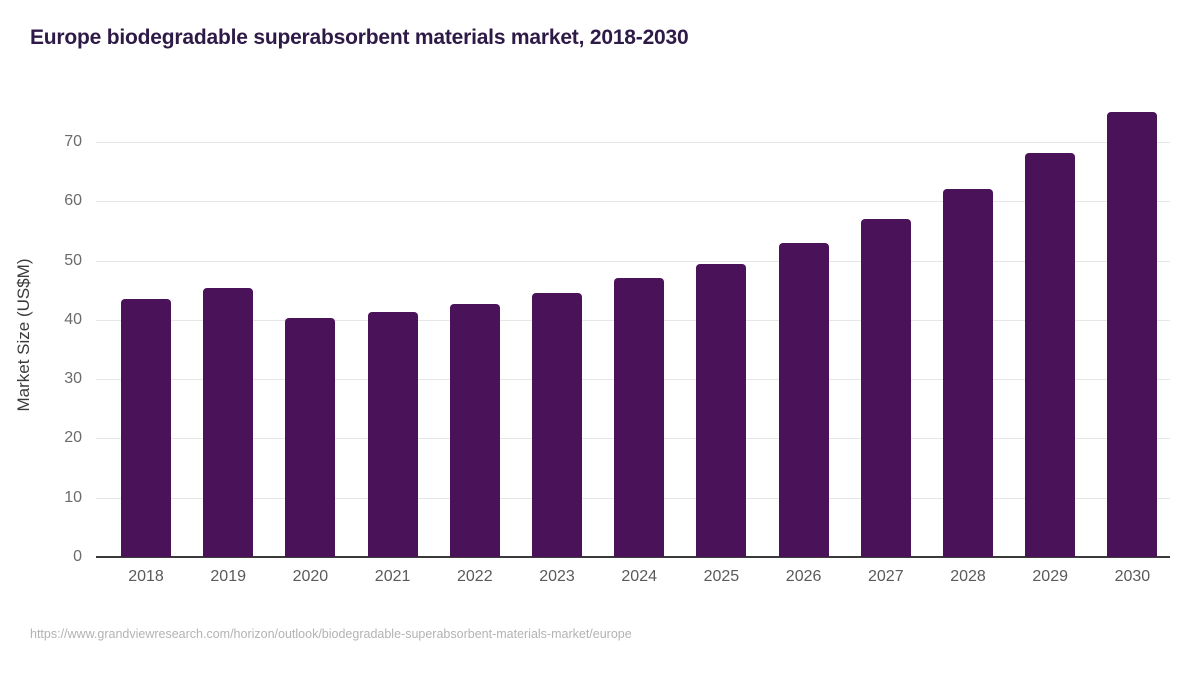 The height and width of the screenshot is (675, 1200). Describe the element at coordinates (228, 576) in the screenshot. I see `x-axis-tick-label: 2019` at that location.